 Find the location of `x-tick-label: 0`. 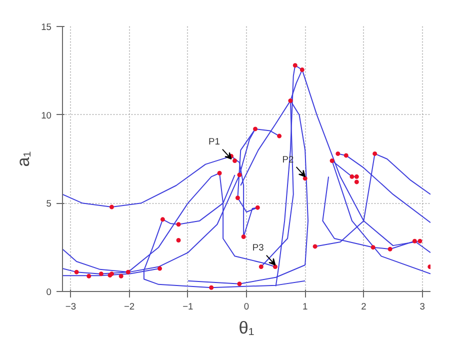

x-tick-label: 0 is located at coordinates (247, 307).